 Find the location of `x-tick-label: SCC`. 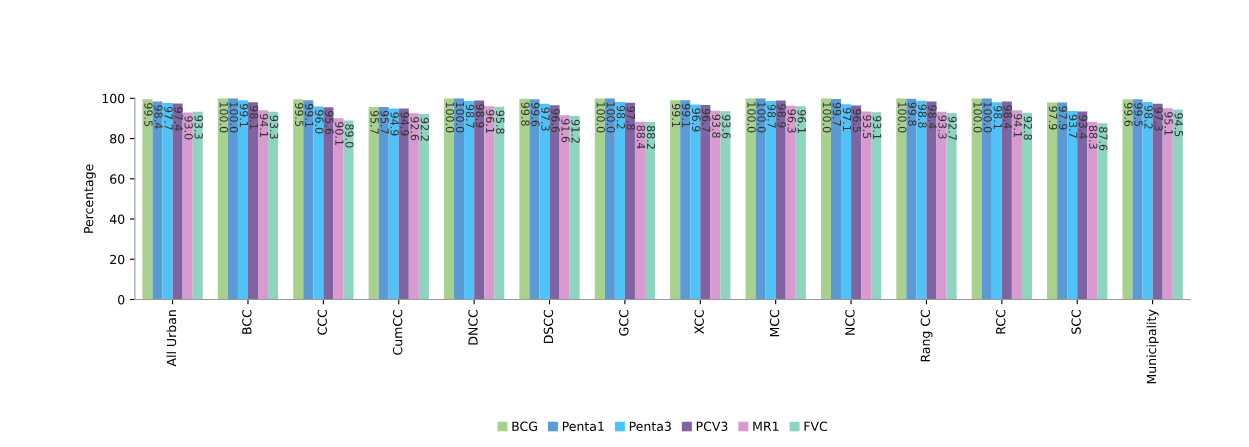

x-tick-label: SCC is located at coordinates (1076, 321).